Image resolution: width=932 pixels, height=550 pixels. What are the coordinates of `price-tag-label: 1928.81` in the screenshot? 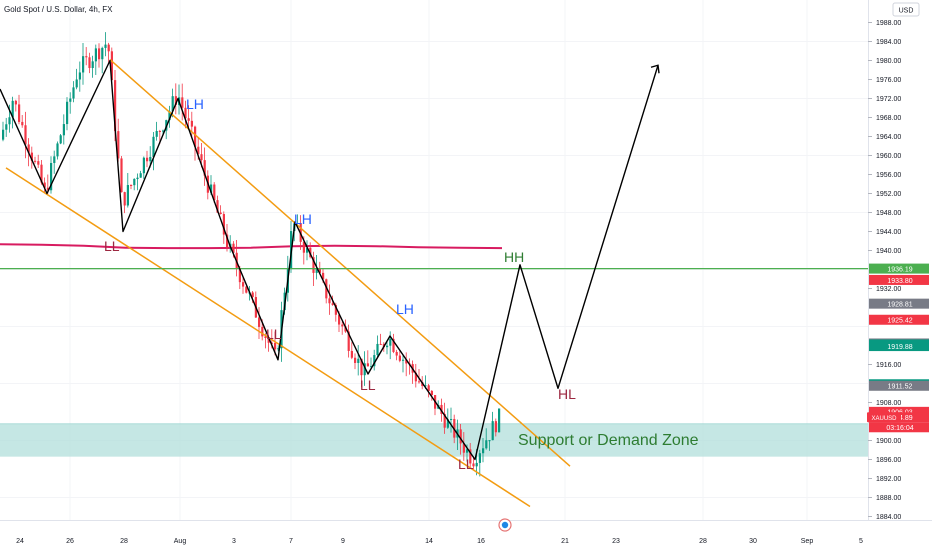 It's located at (899, 304).